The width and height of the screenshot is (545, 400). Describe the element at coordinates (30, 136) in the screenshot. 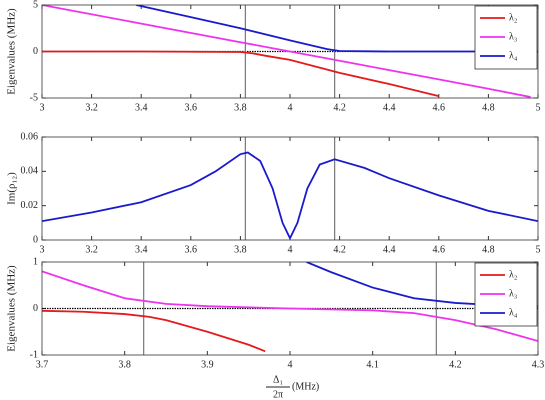

I see `y-tick-label: 0.06` at that location.